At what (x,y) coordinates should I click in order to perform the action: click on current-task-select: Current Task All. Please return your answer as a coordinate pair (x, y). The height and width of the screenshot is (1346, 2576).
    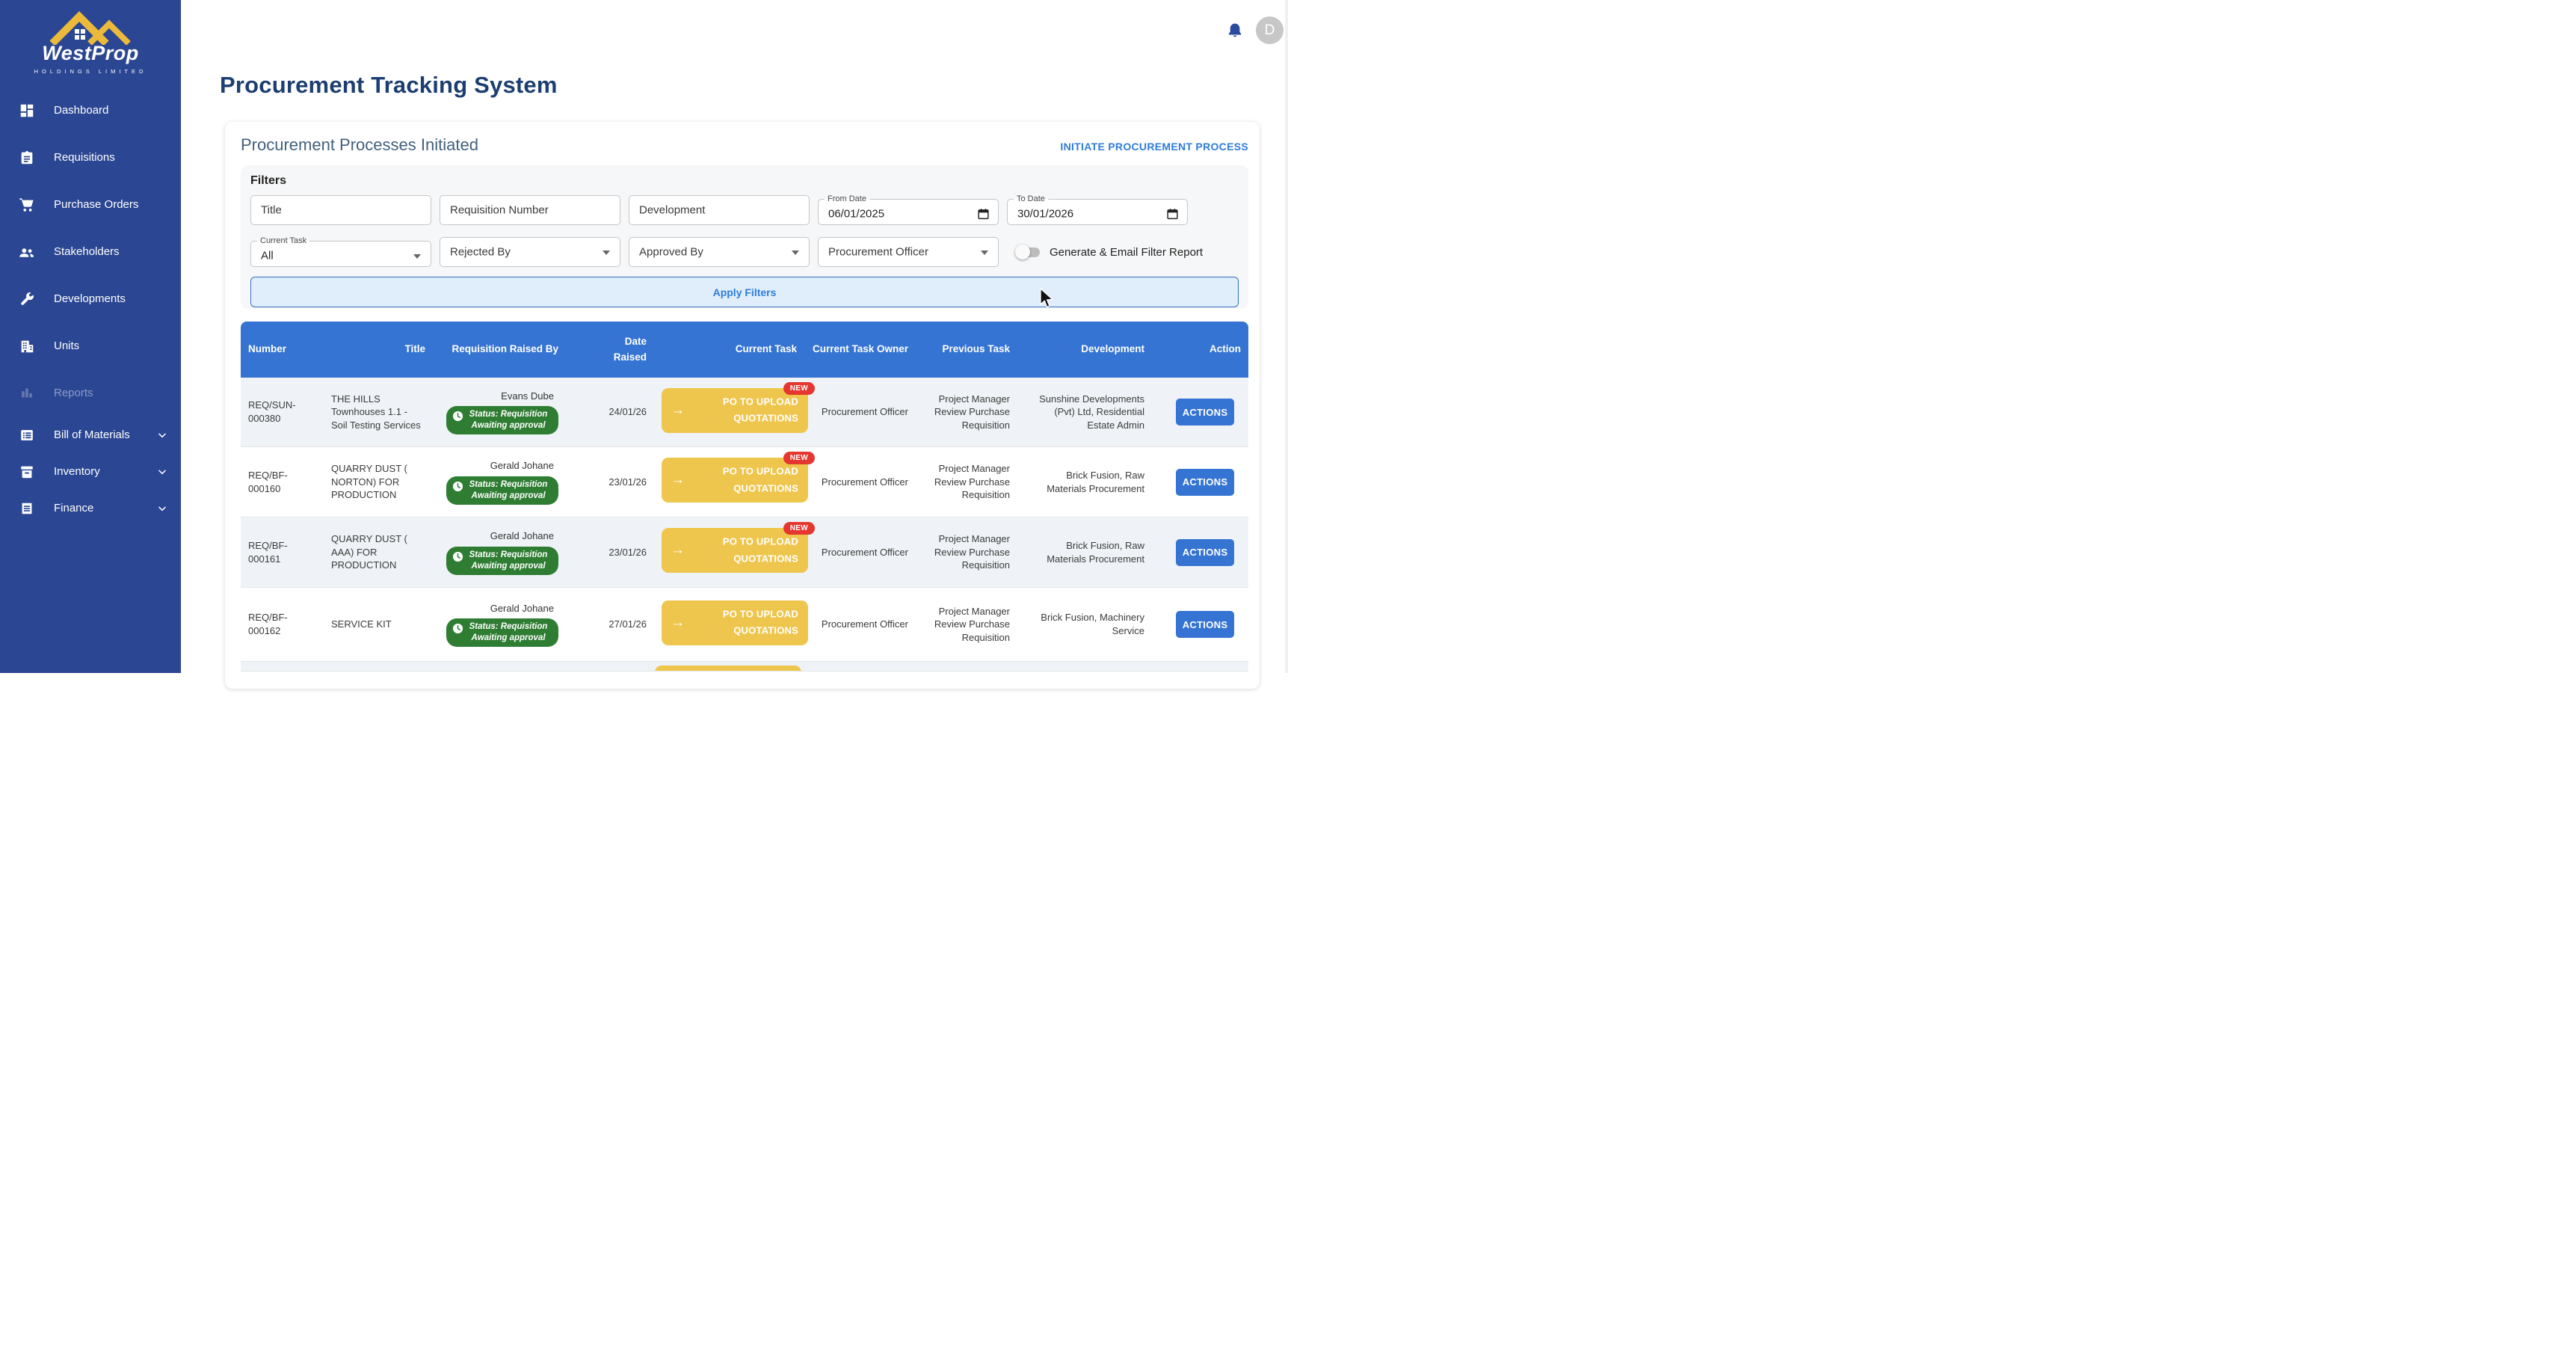
    Looking at the image, I should click on (340, 252).